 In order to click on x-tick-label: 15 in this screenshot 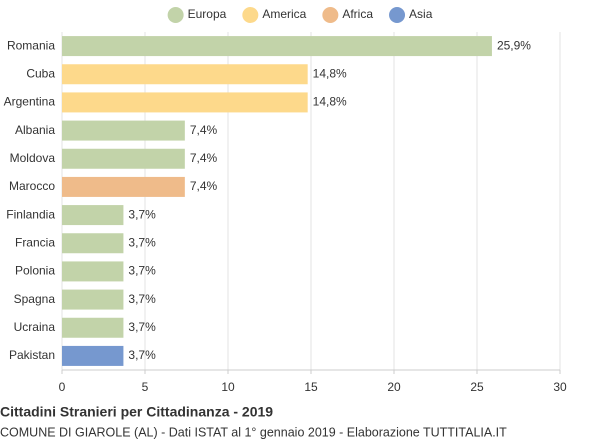, I will do `click(311, 387)`.